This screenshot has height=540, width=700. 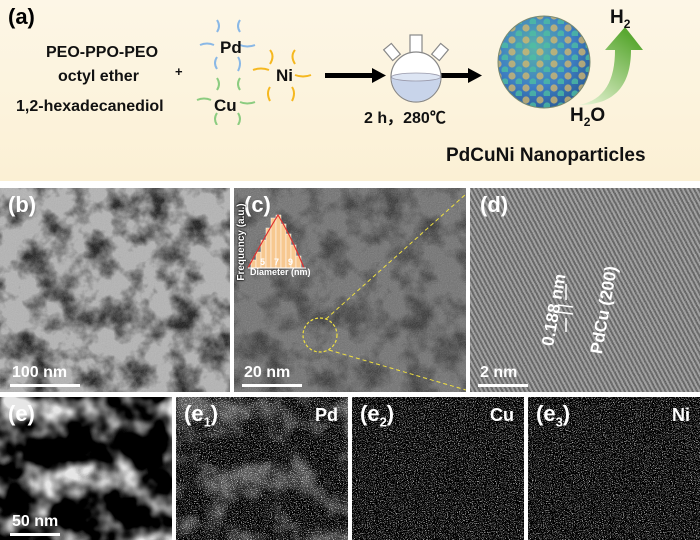 I want to click on panel-label-e3: (e3), so click(x=553, y=415).